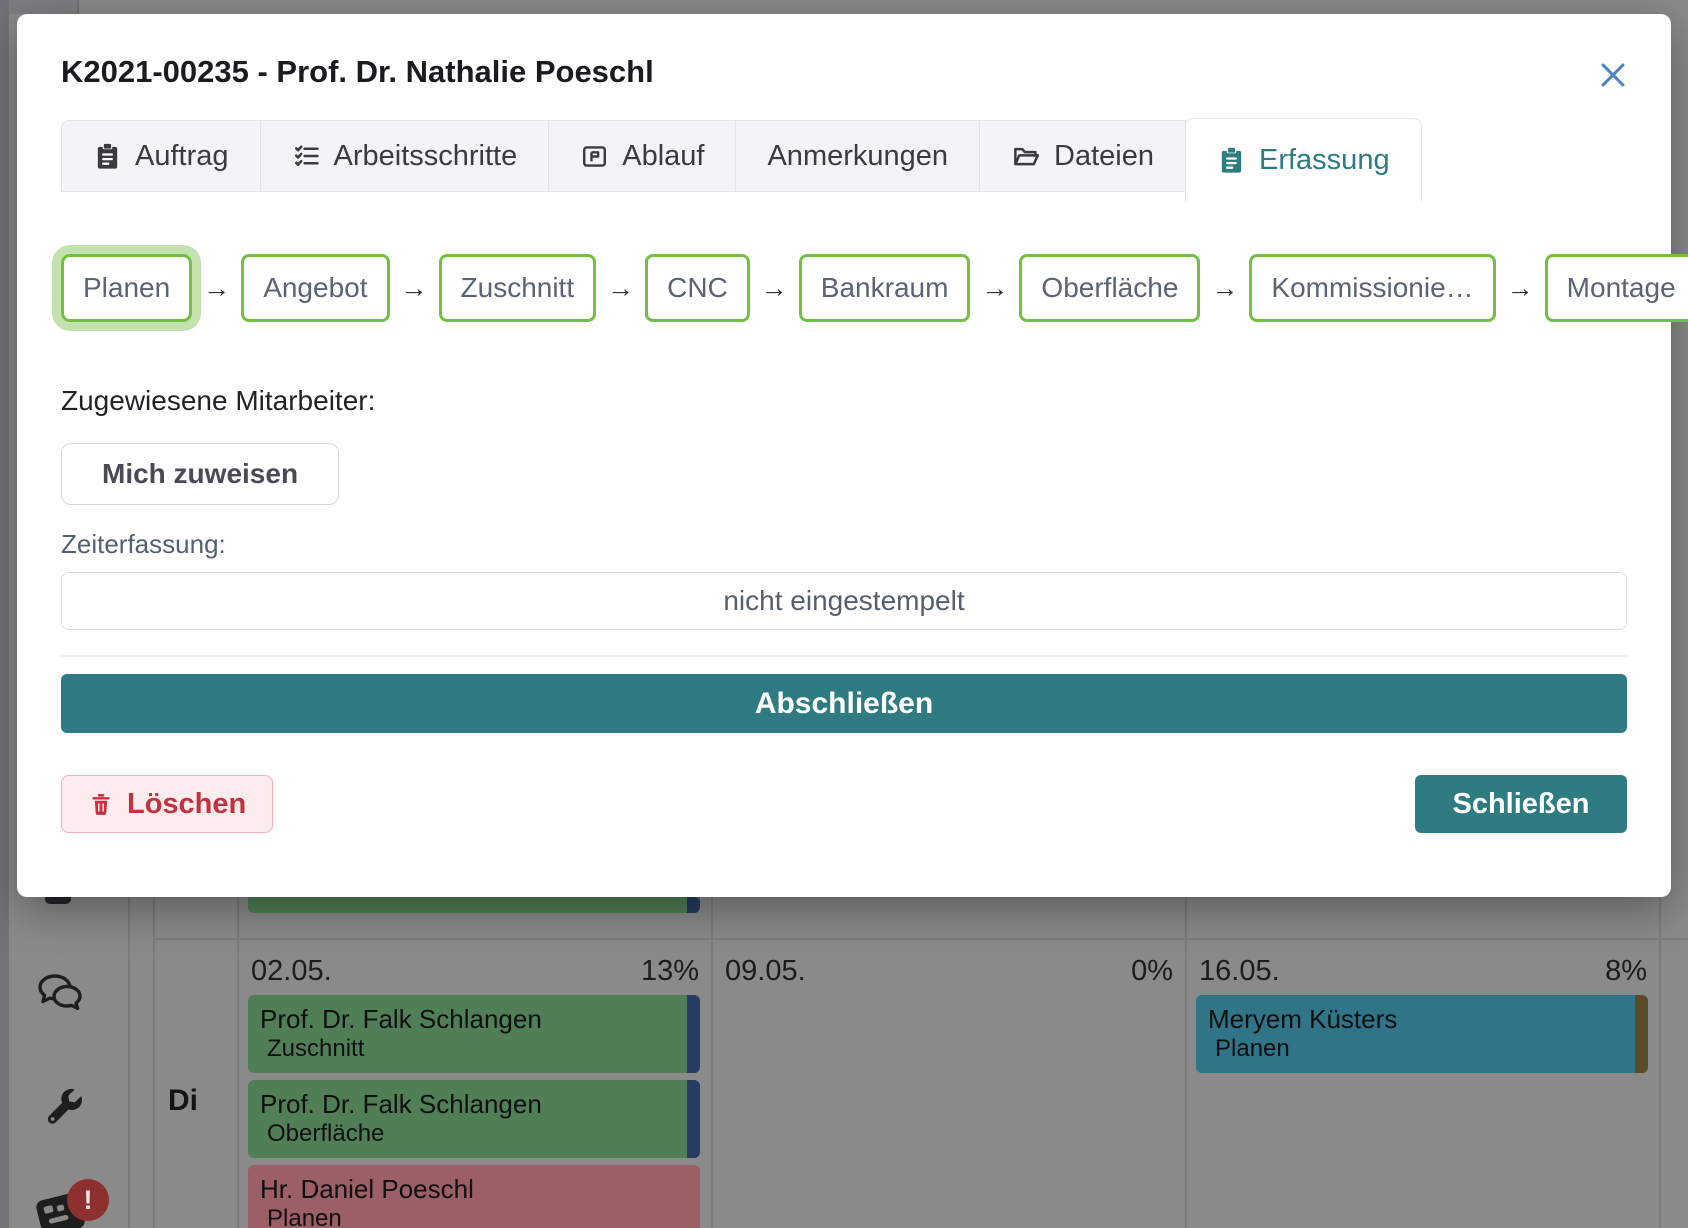 Image resolution: width=1688 pixels, height=1228 pixels. What do you see at coordinates (844, 703) in the screenshot?
I see `complete-button: Abschließen` at bounding box center [844, 703].